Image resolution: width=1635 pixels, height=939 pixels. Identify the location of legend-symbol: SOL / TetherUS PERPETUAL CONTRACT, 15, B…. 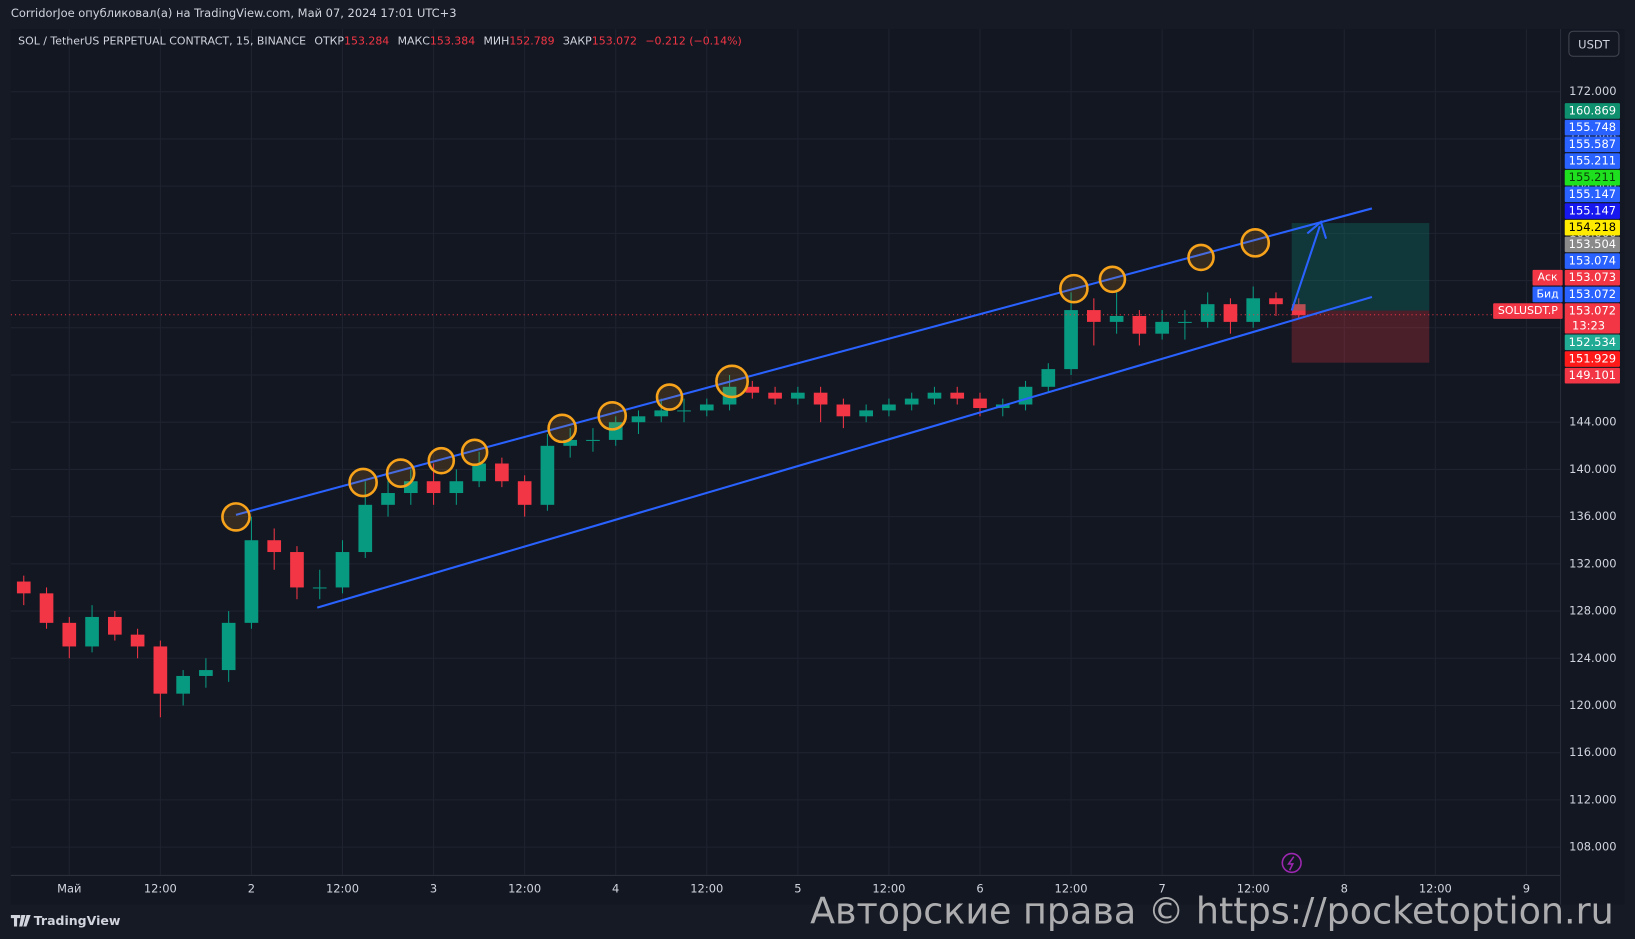
(162, 41).